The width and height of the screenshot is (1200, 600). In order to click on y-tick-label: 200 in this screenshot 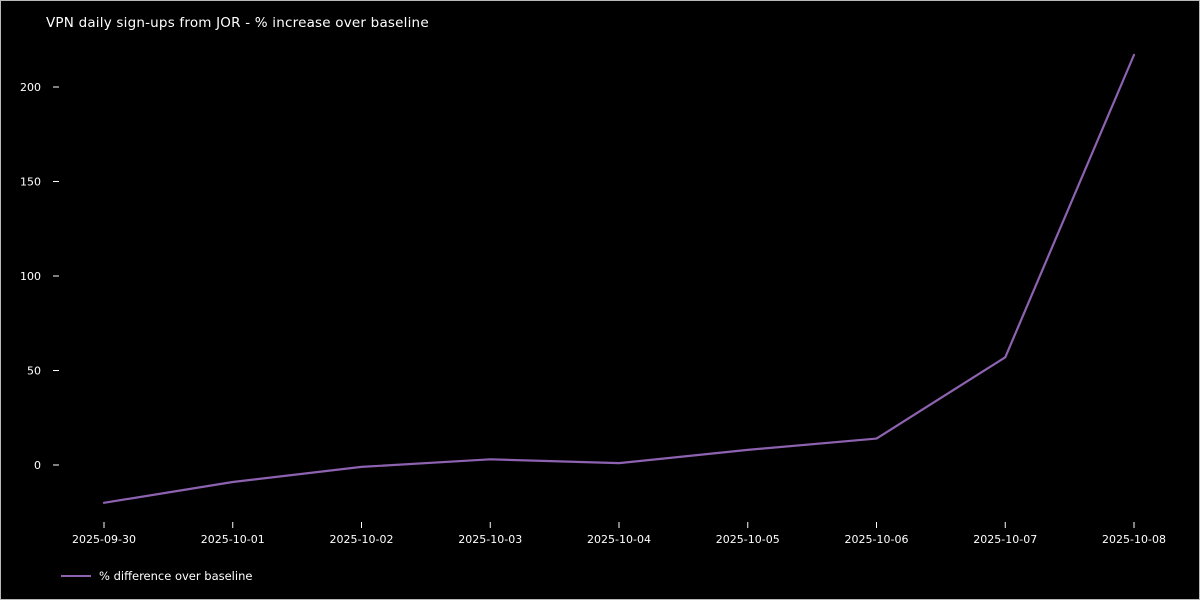, I will do `click(30, 87)`.